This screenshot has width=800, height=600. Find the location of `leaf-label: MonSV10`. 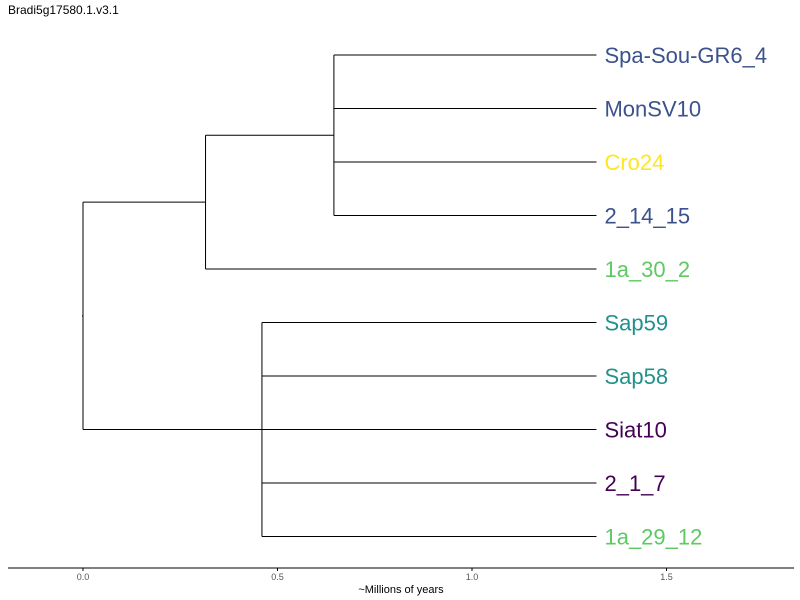

leaf-label: MonSV10 is located at coordinates (652, 109).